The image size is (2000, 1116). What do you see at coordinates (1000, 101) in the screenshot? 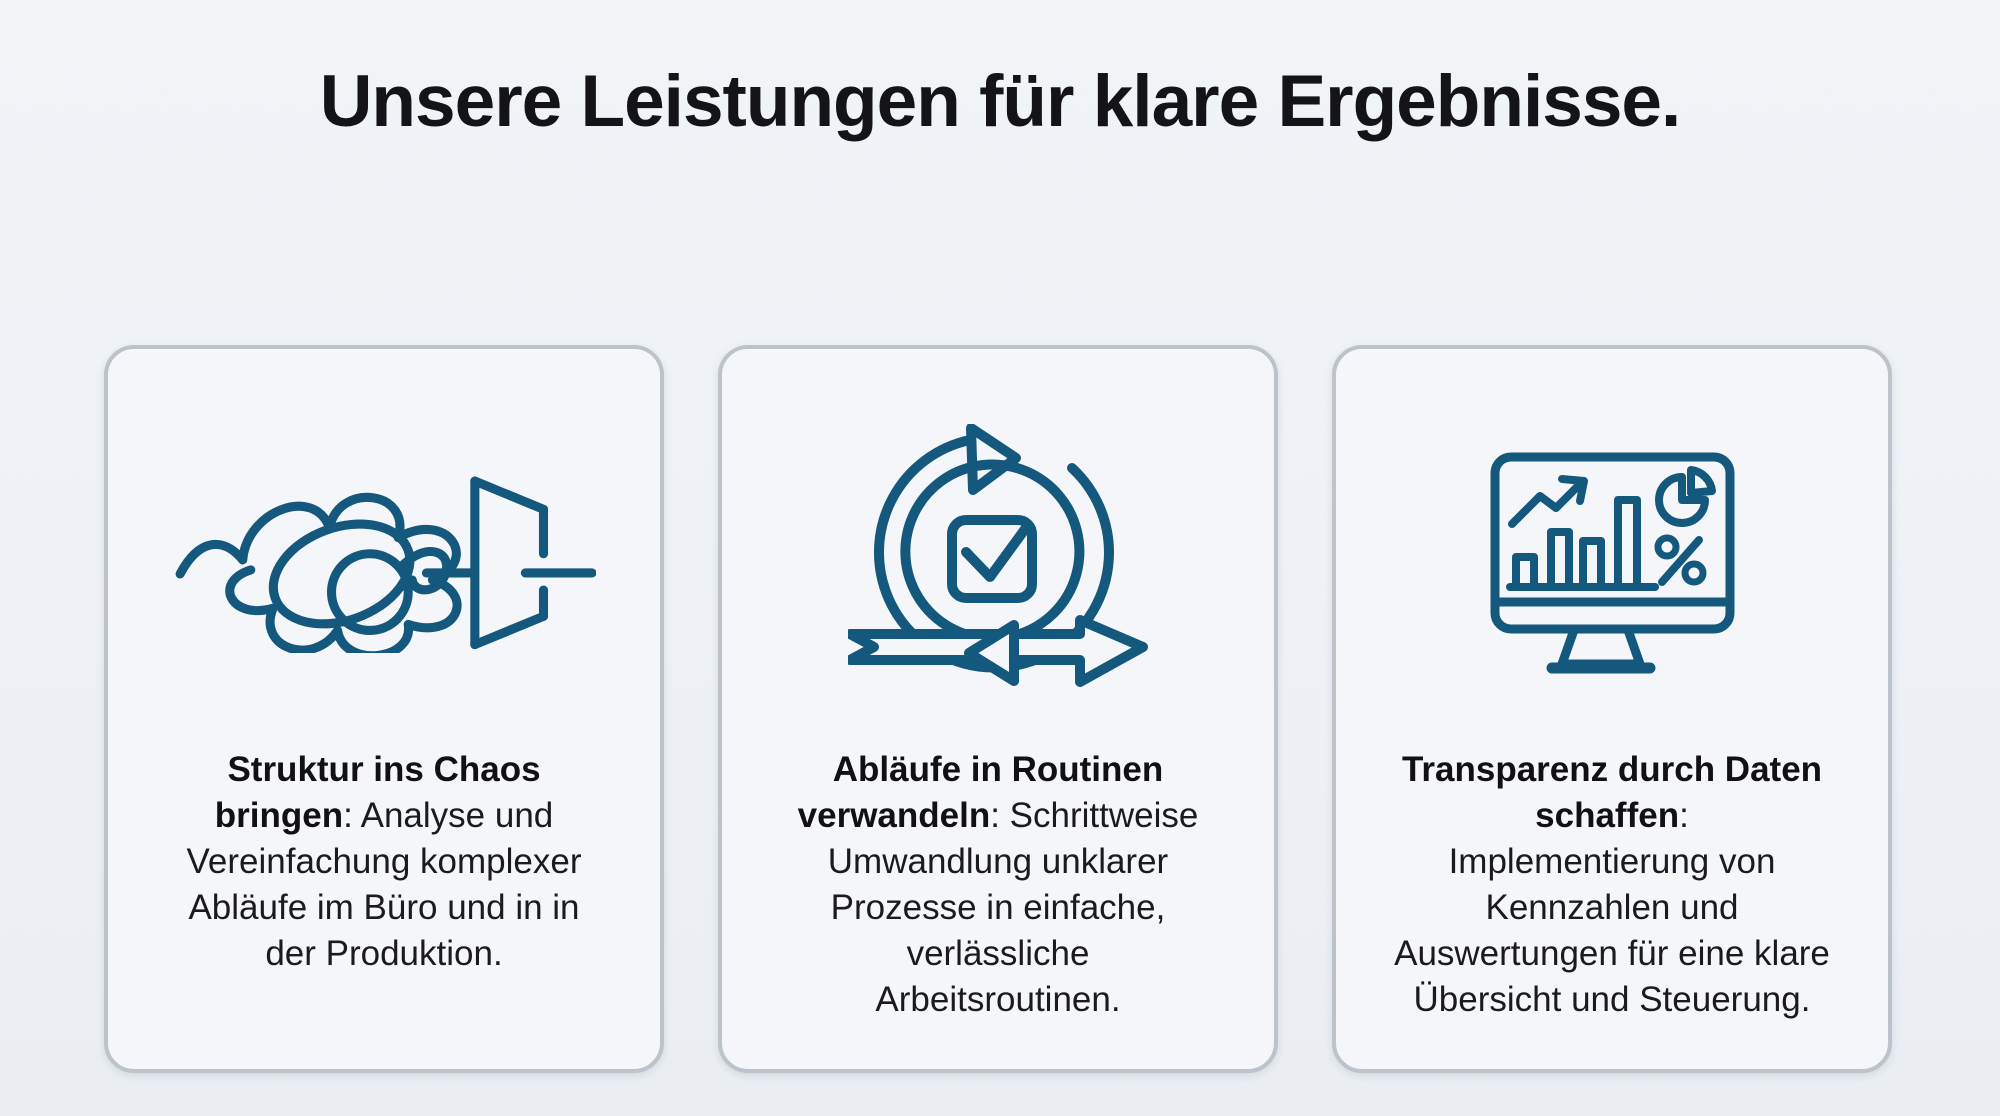
I see `page-title: Unsere Leistungen für klare Ergebnisse.` at bounding box center [1000, 101].